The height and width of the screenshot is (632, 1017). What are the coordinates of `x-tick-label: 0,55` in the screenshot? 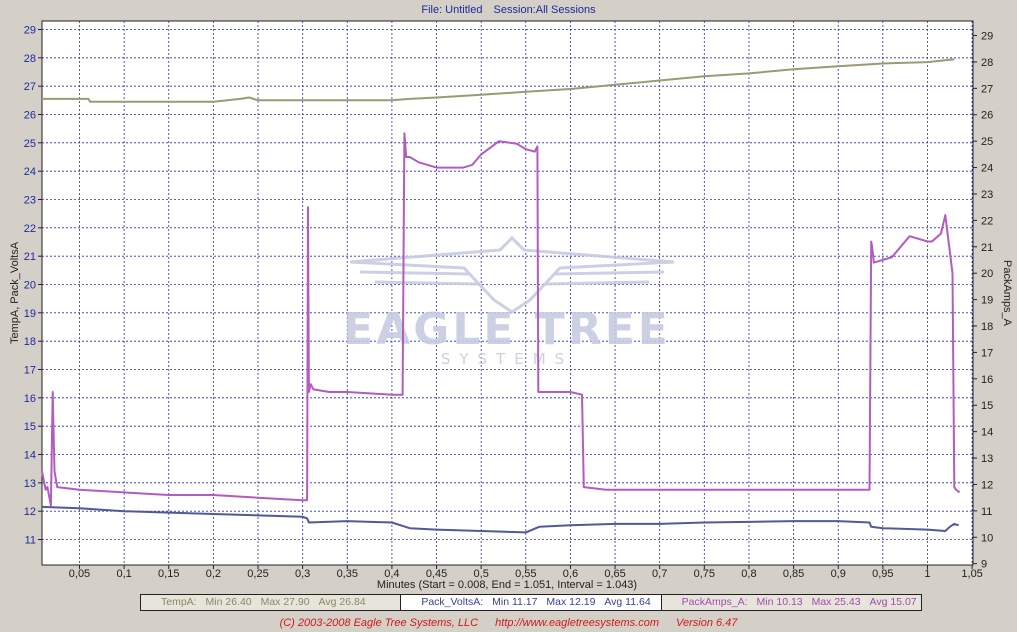 It's located at (525, 574).